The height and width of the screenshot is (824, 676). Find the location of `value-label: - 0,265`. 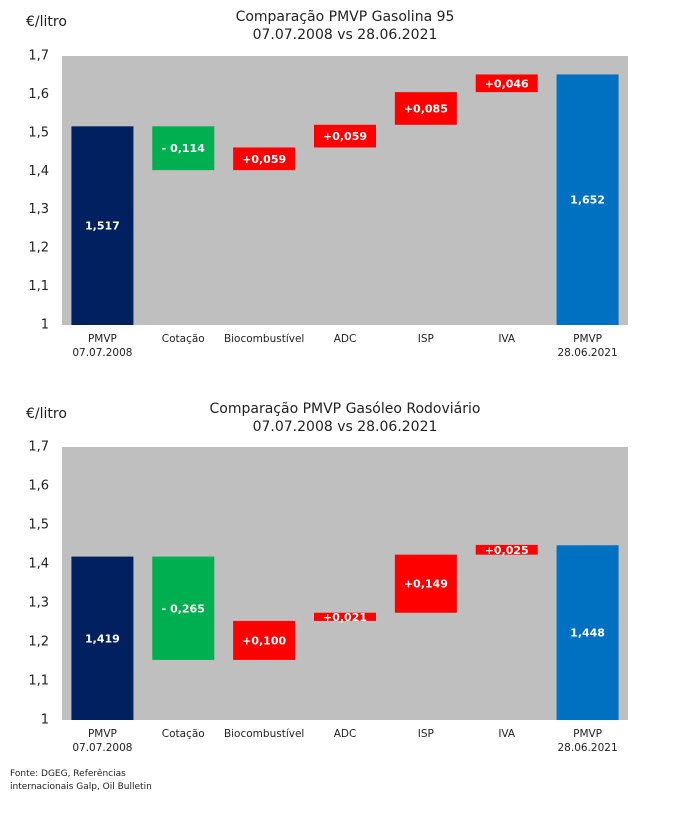

value-label: - 0,265 is located at coordinates (183, 608).